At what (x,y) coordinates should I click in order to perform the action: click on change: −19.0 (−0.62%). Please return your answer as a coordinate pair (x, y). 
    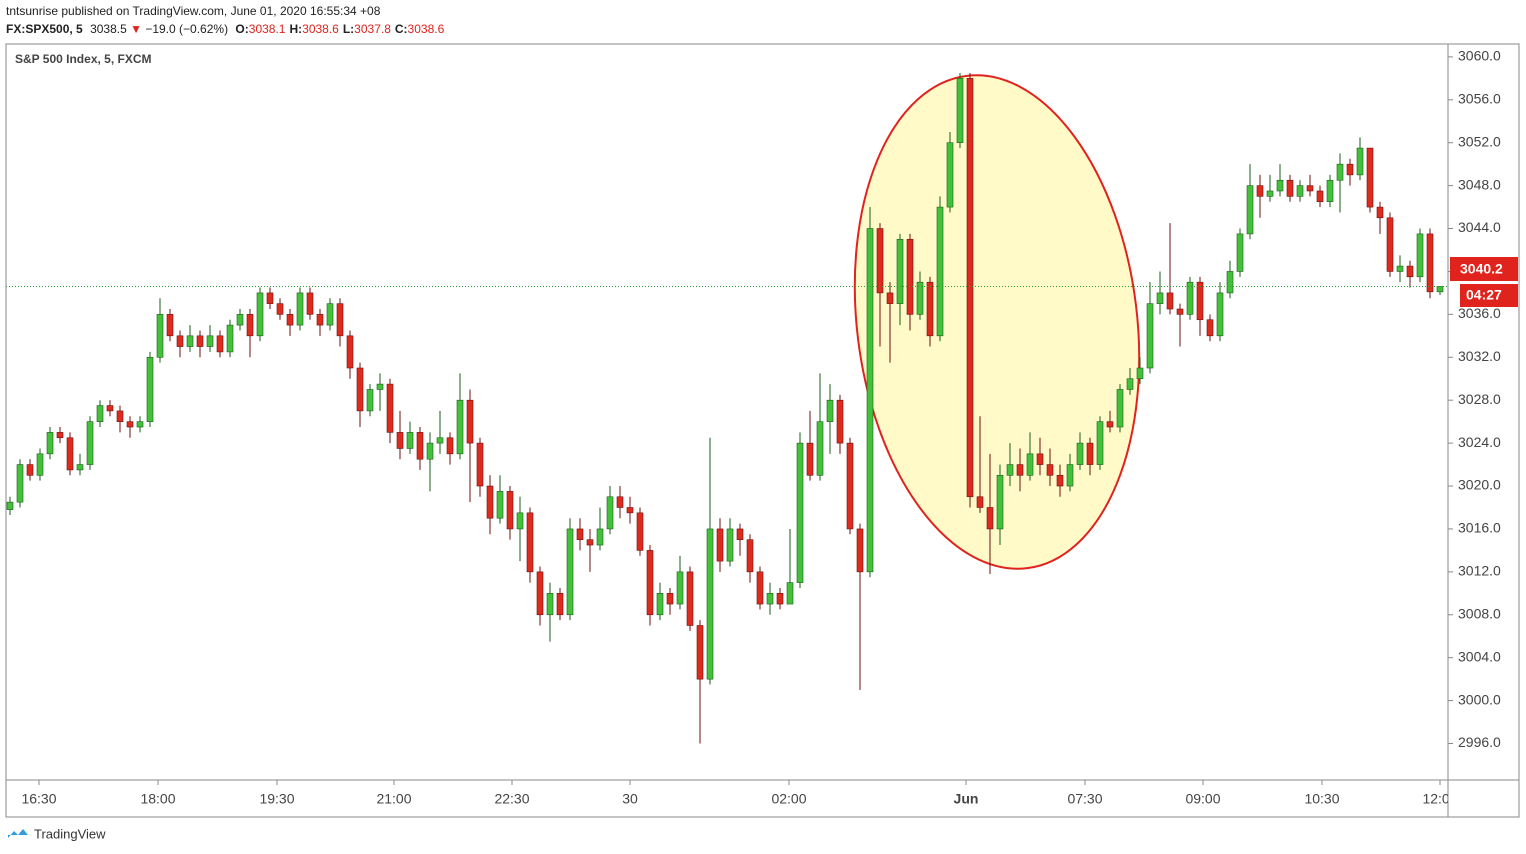
    Looking at the image, I should click on (186, 29).